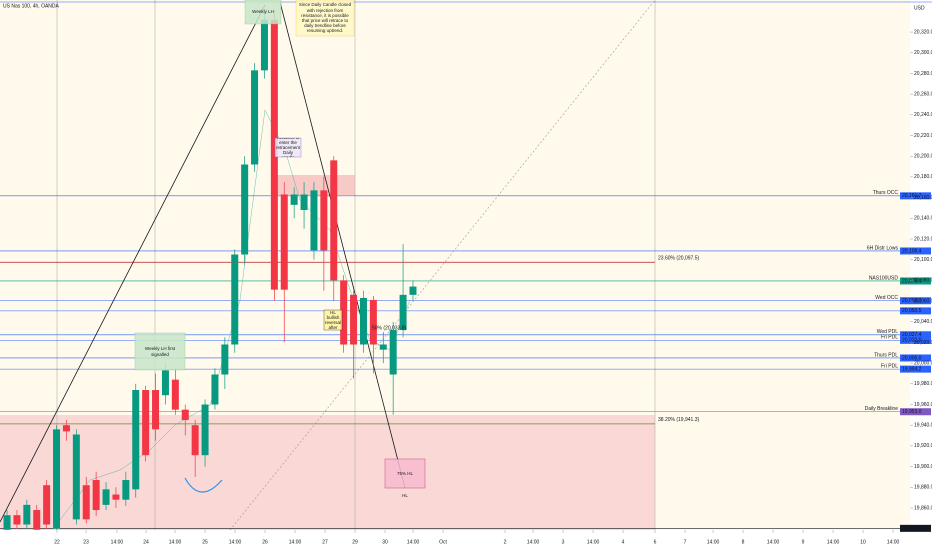 The image size is (932, 550). Describe the element at coordinates (923, 177) in the screenshot. I see `y-tick-label: 20,180.0` at that location.